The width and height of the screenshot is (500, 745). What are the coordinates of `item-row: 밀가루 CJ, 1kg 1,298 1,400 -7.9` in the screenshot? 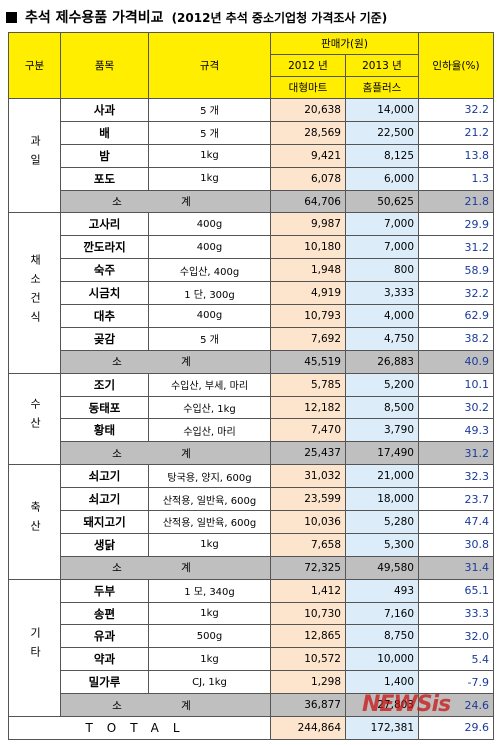 It's located at (251, 682).